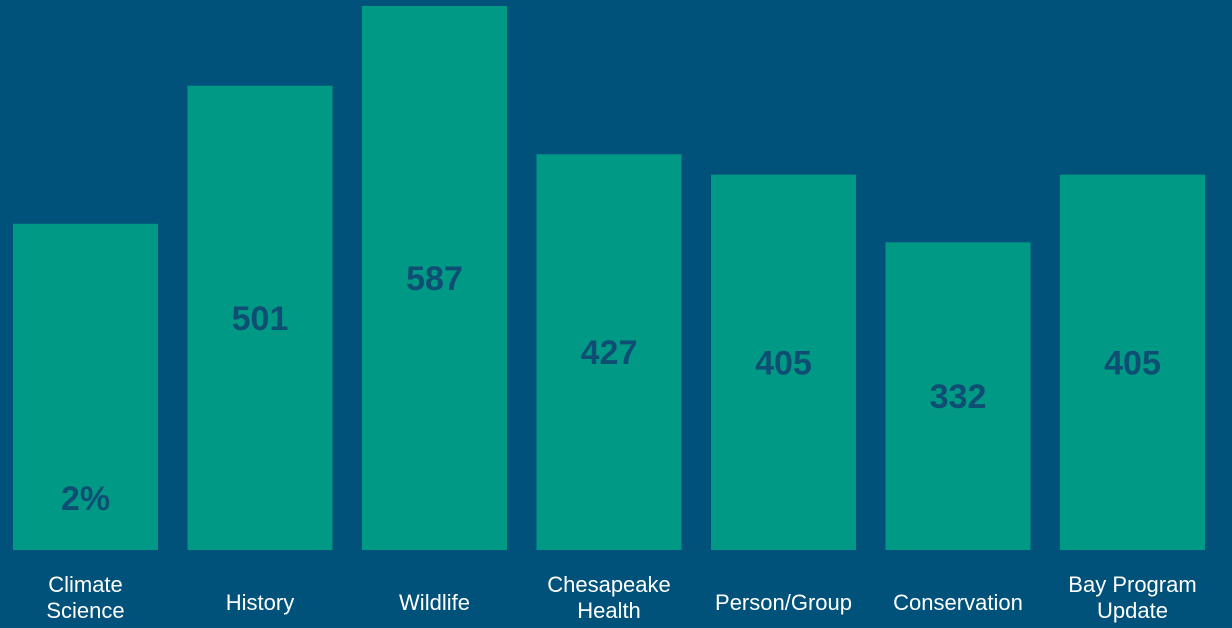 The width and height of the screenshot is (1232, 628). I want to click on category-label: Person/Group, so click(783, 602).